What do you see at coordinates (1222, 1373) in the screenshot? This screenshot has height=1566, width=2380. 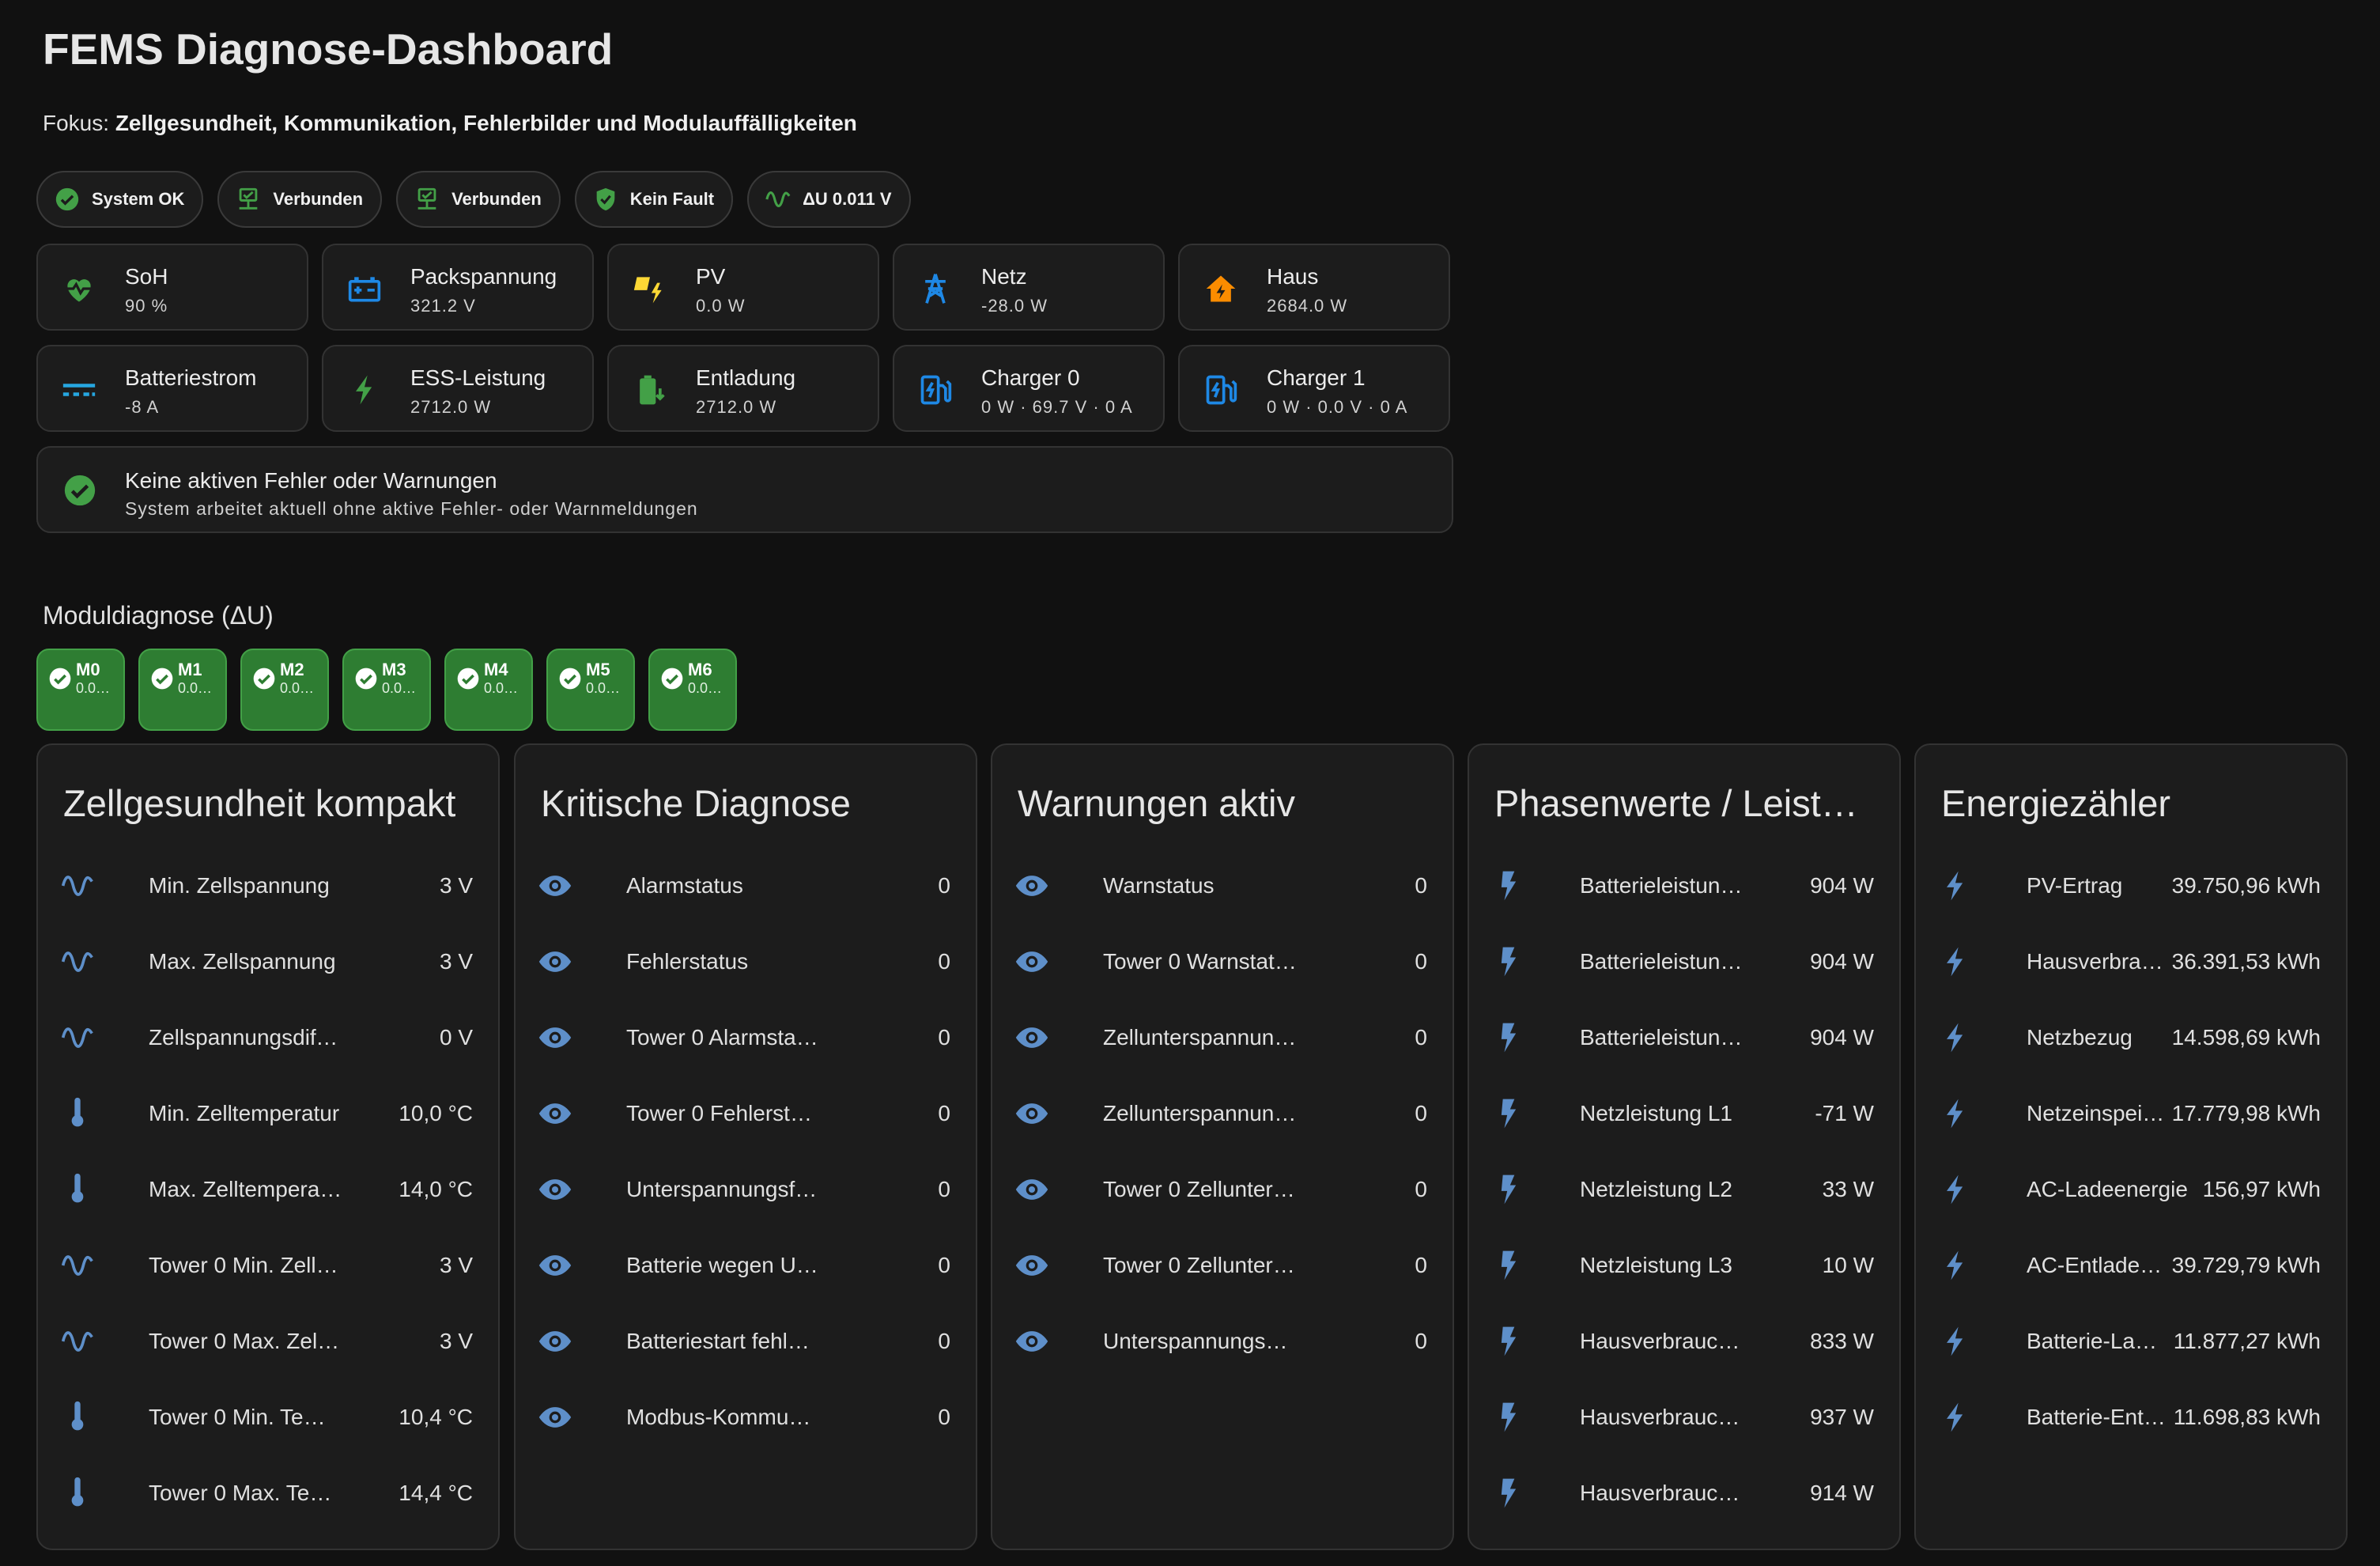 I see `entity-row: Unterspannungswarnung 0` at bounding box center [1222, 1373].